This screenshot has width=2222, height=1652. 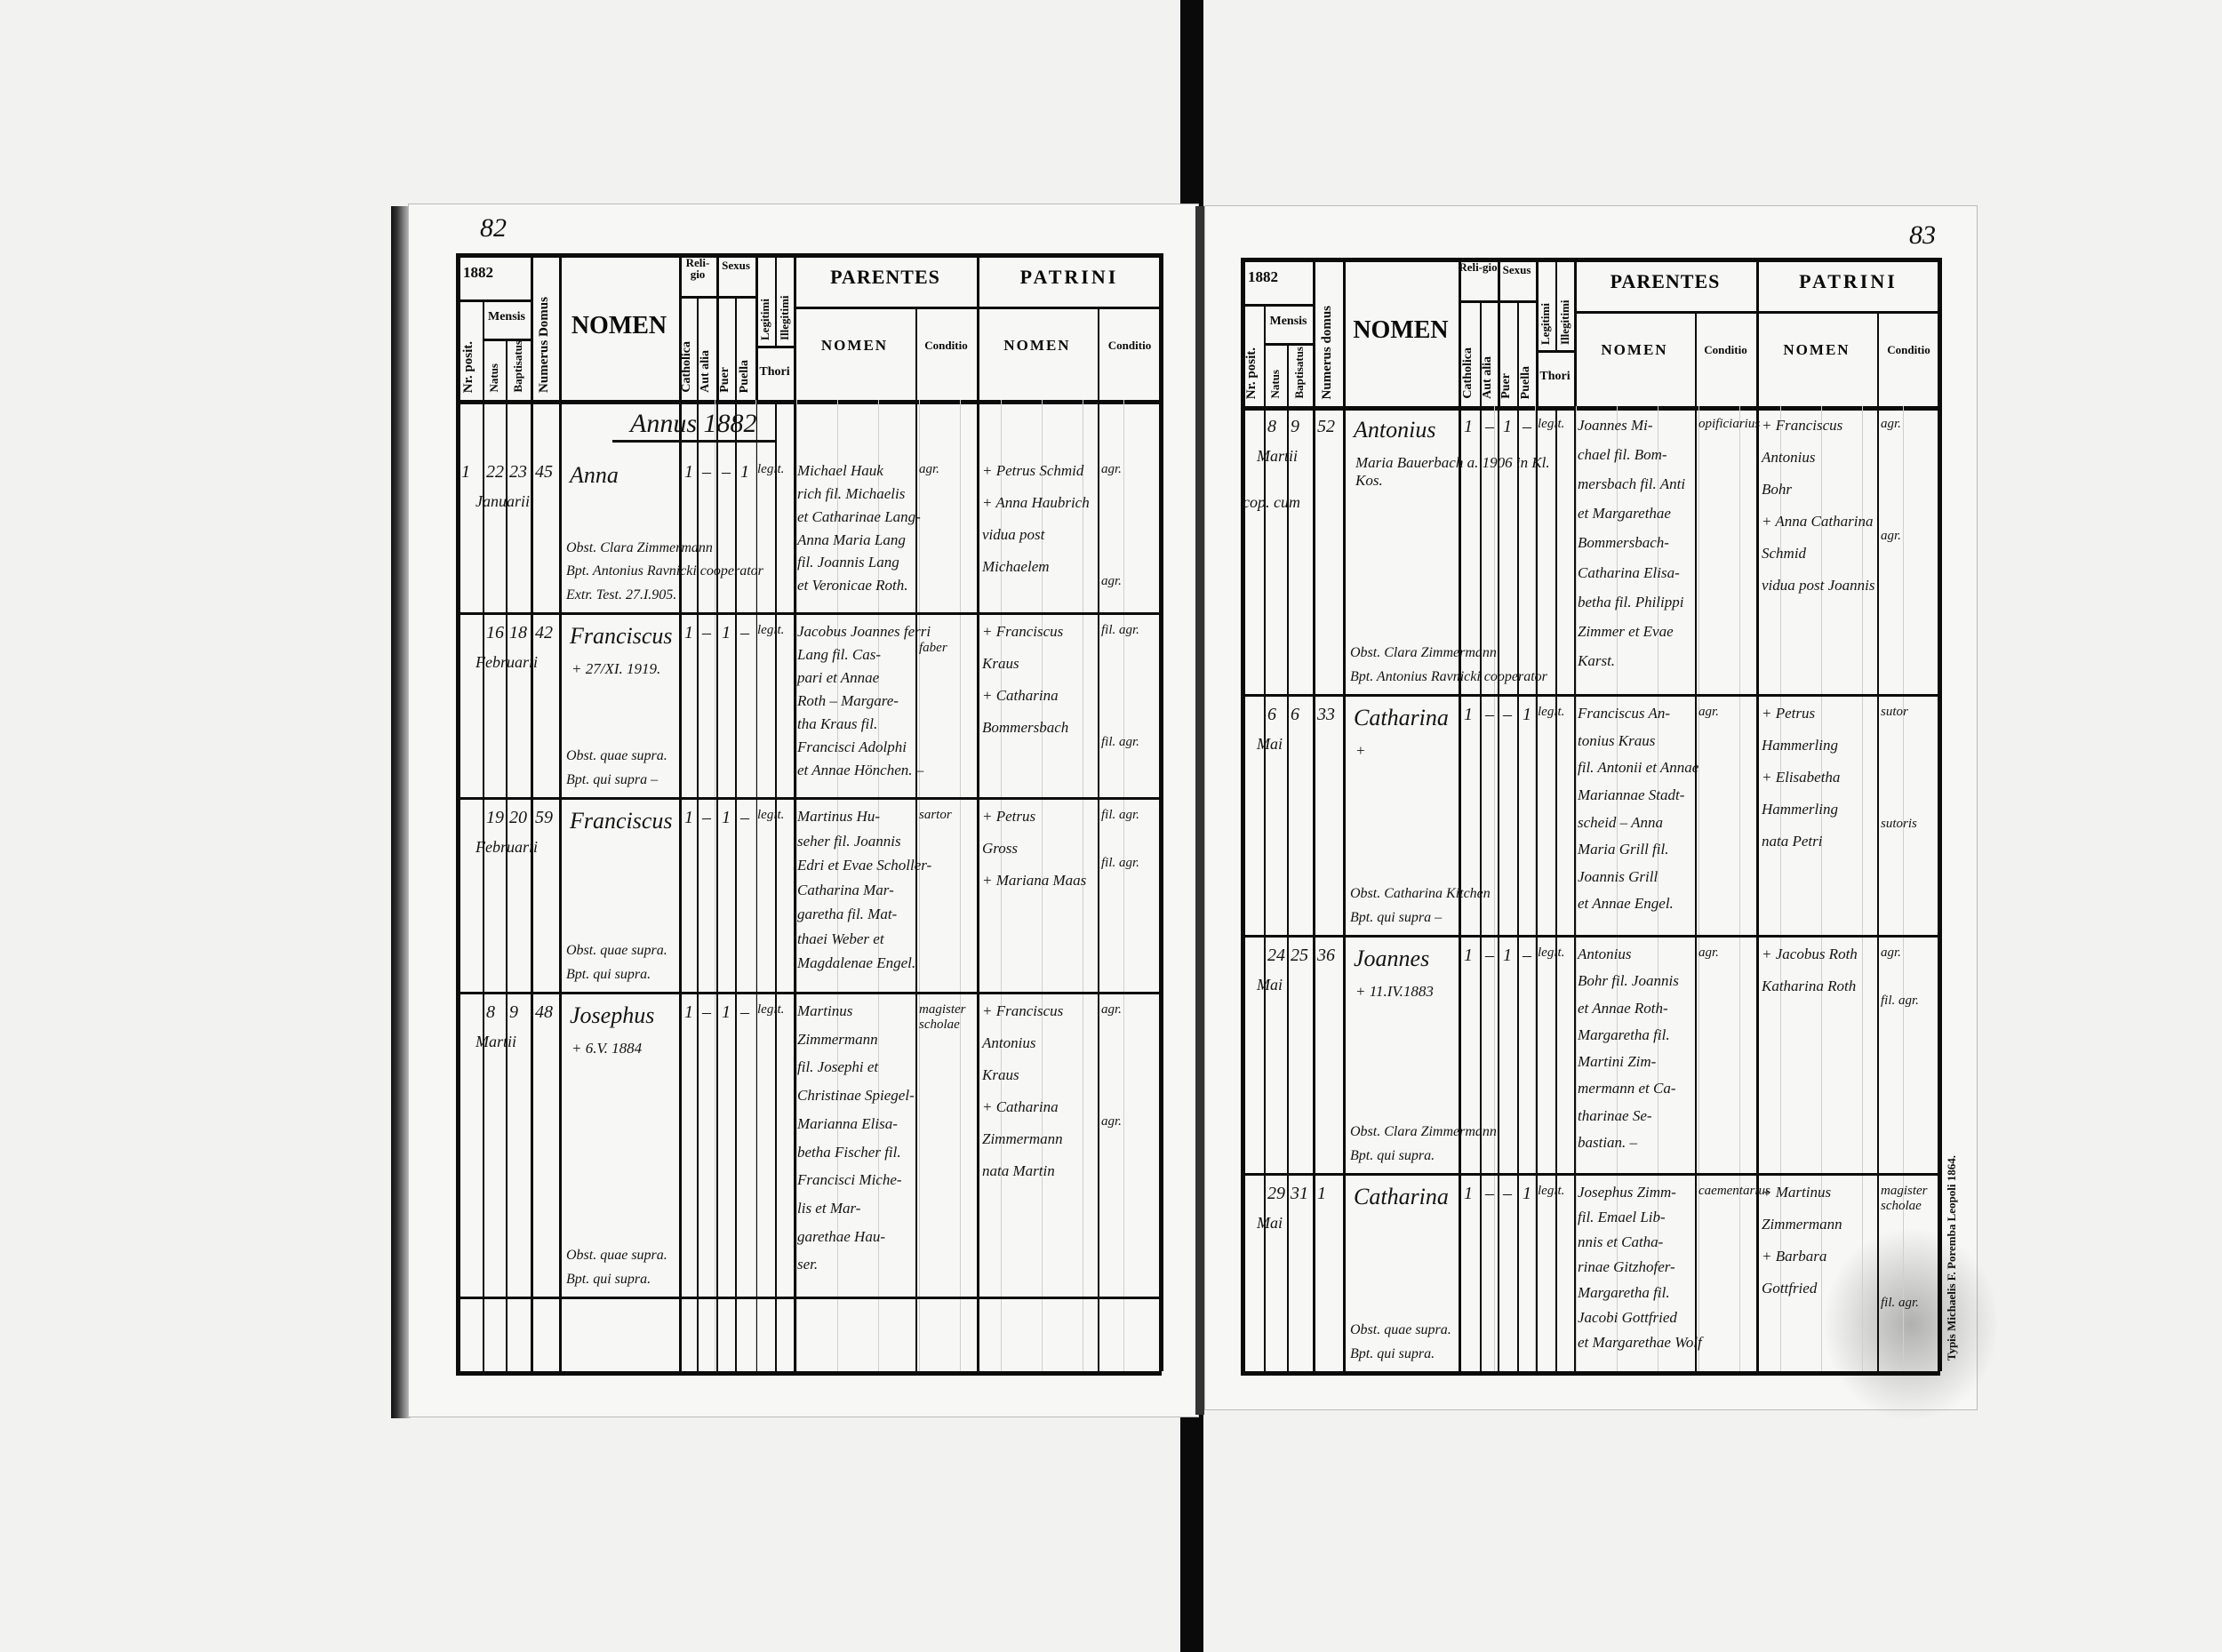 I want to click on entry-parentes-line: tha Kraus fil., so click(x=837, y=723).